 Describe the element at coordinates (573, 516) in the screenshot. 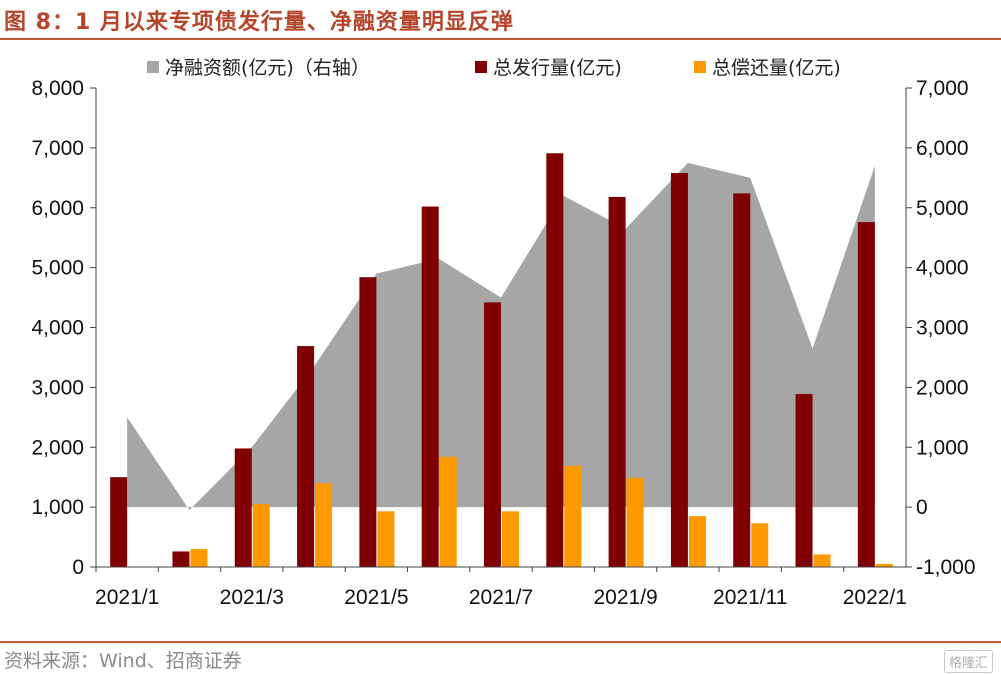

I see `repayment-bar-2021/8` at that location.